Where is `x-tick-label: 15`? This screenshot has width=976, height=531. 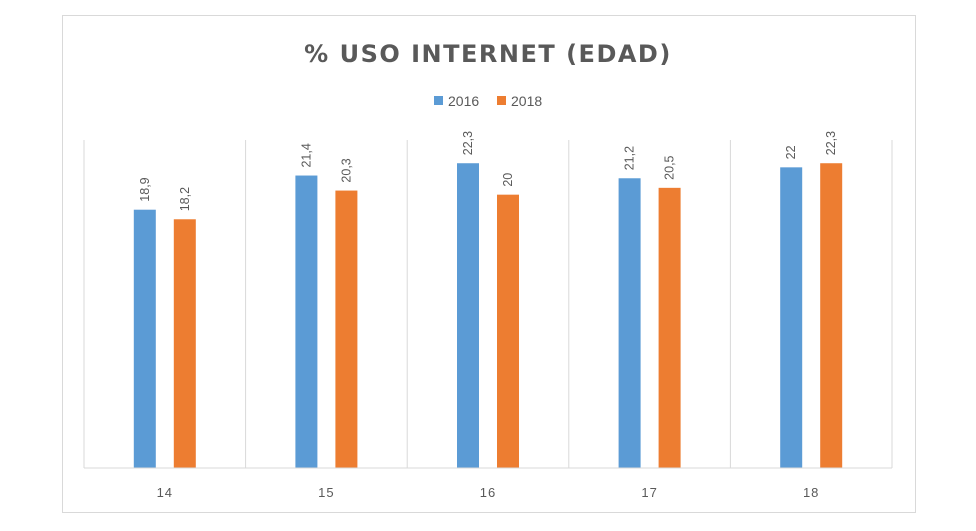 x-tick-label: 15 is located at coordinates (326, 492).